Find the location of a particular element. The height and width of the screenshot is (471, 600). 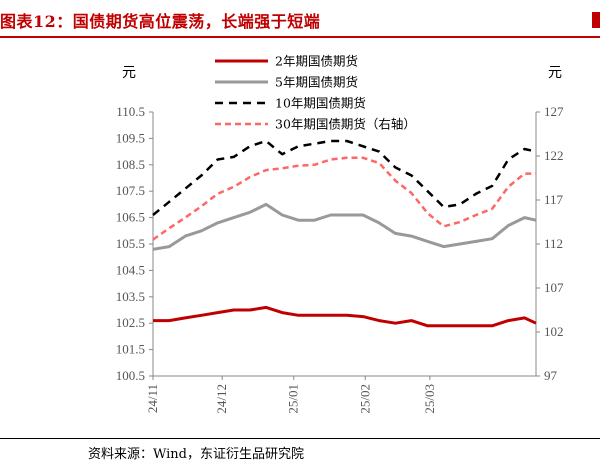

right-tick-label: 97 is located at coordinates (551, 375).